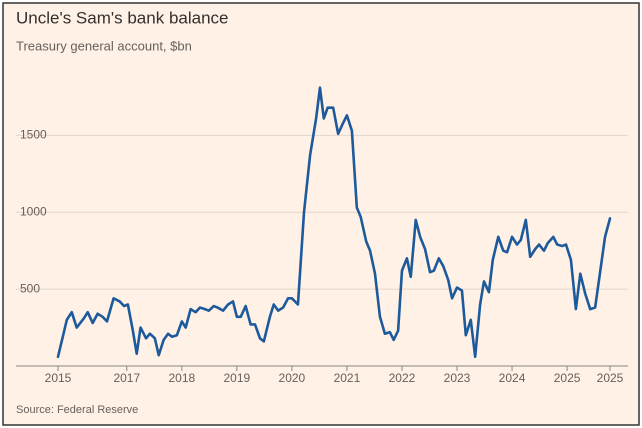 The width and height of the screenshot is (642, 428). Describe the element at coordinates (122, 17) in the screenshot. I see `chart-title: Uncle's Sam's bank balance` at that location.